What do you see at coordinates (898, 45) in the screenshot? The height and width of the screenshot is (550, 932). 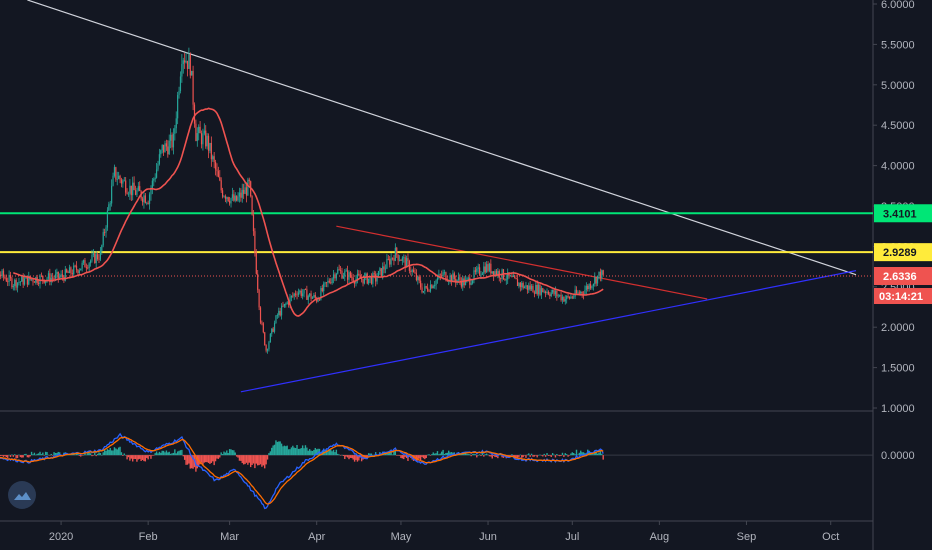 I see `price-tick-label: 5.5000` at bounding box center [898, 45].